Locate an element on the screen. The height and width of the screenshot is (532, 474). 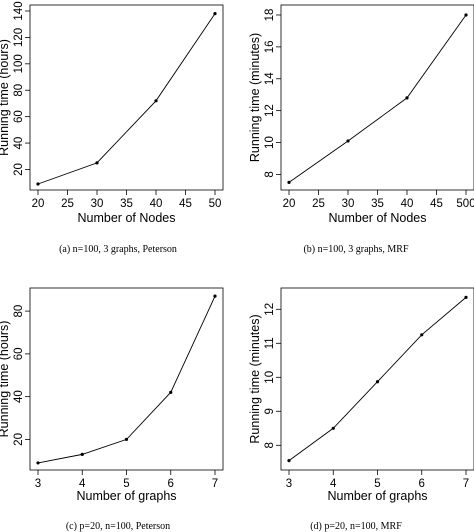
y-tick-label: 18 is located at coordinates (270, 15).